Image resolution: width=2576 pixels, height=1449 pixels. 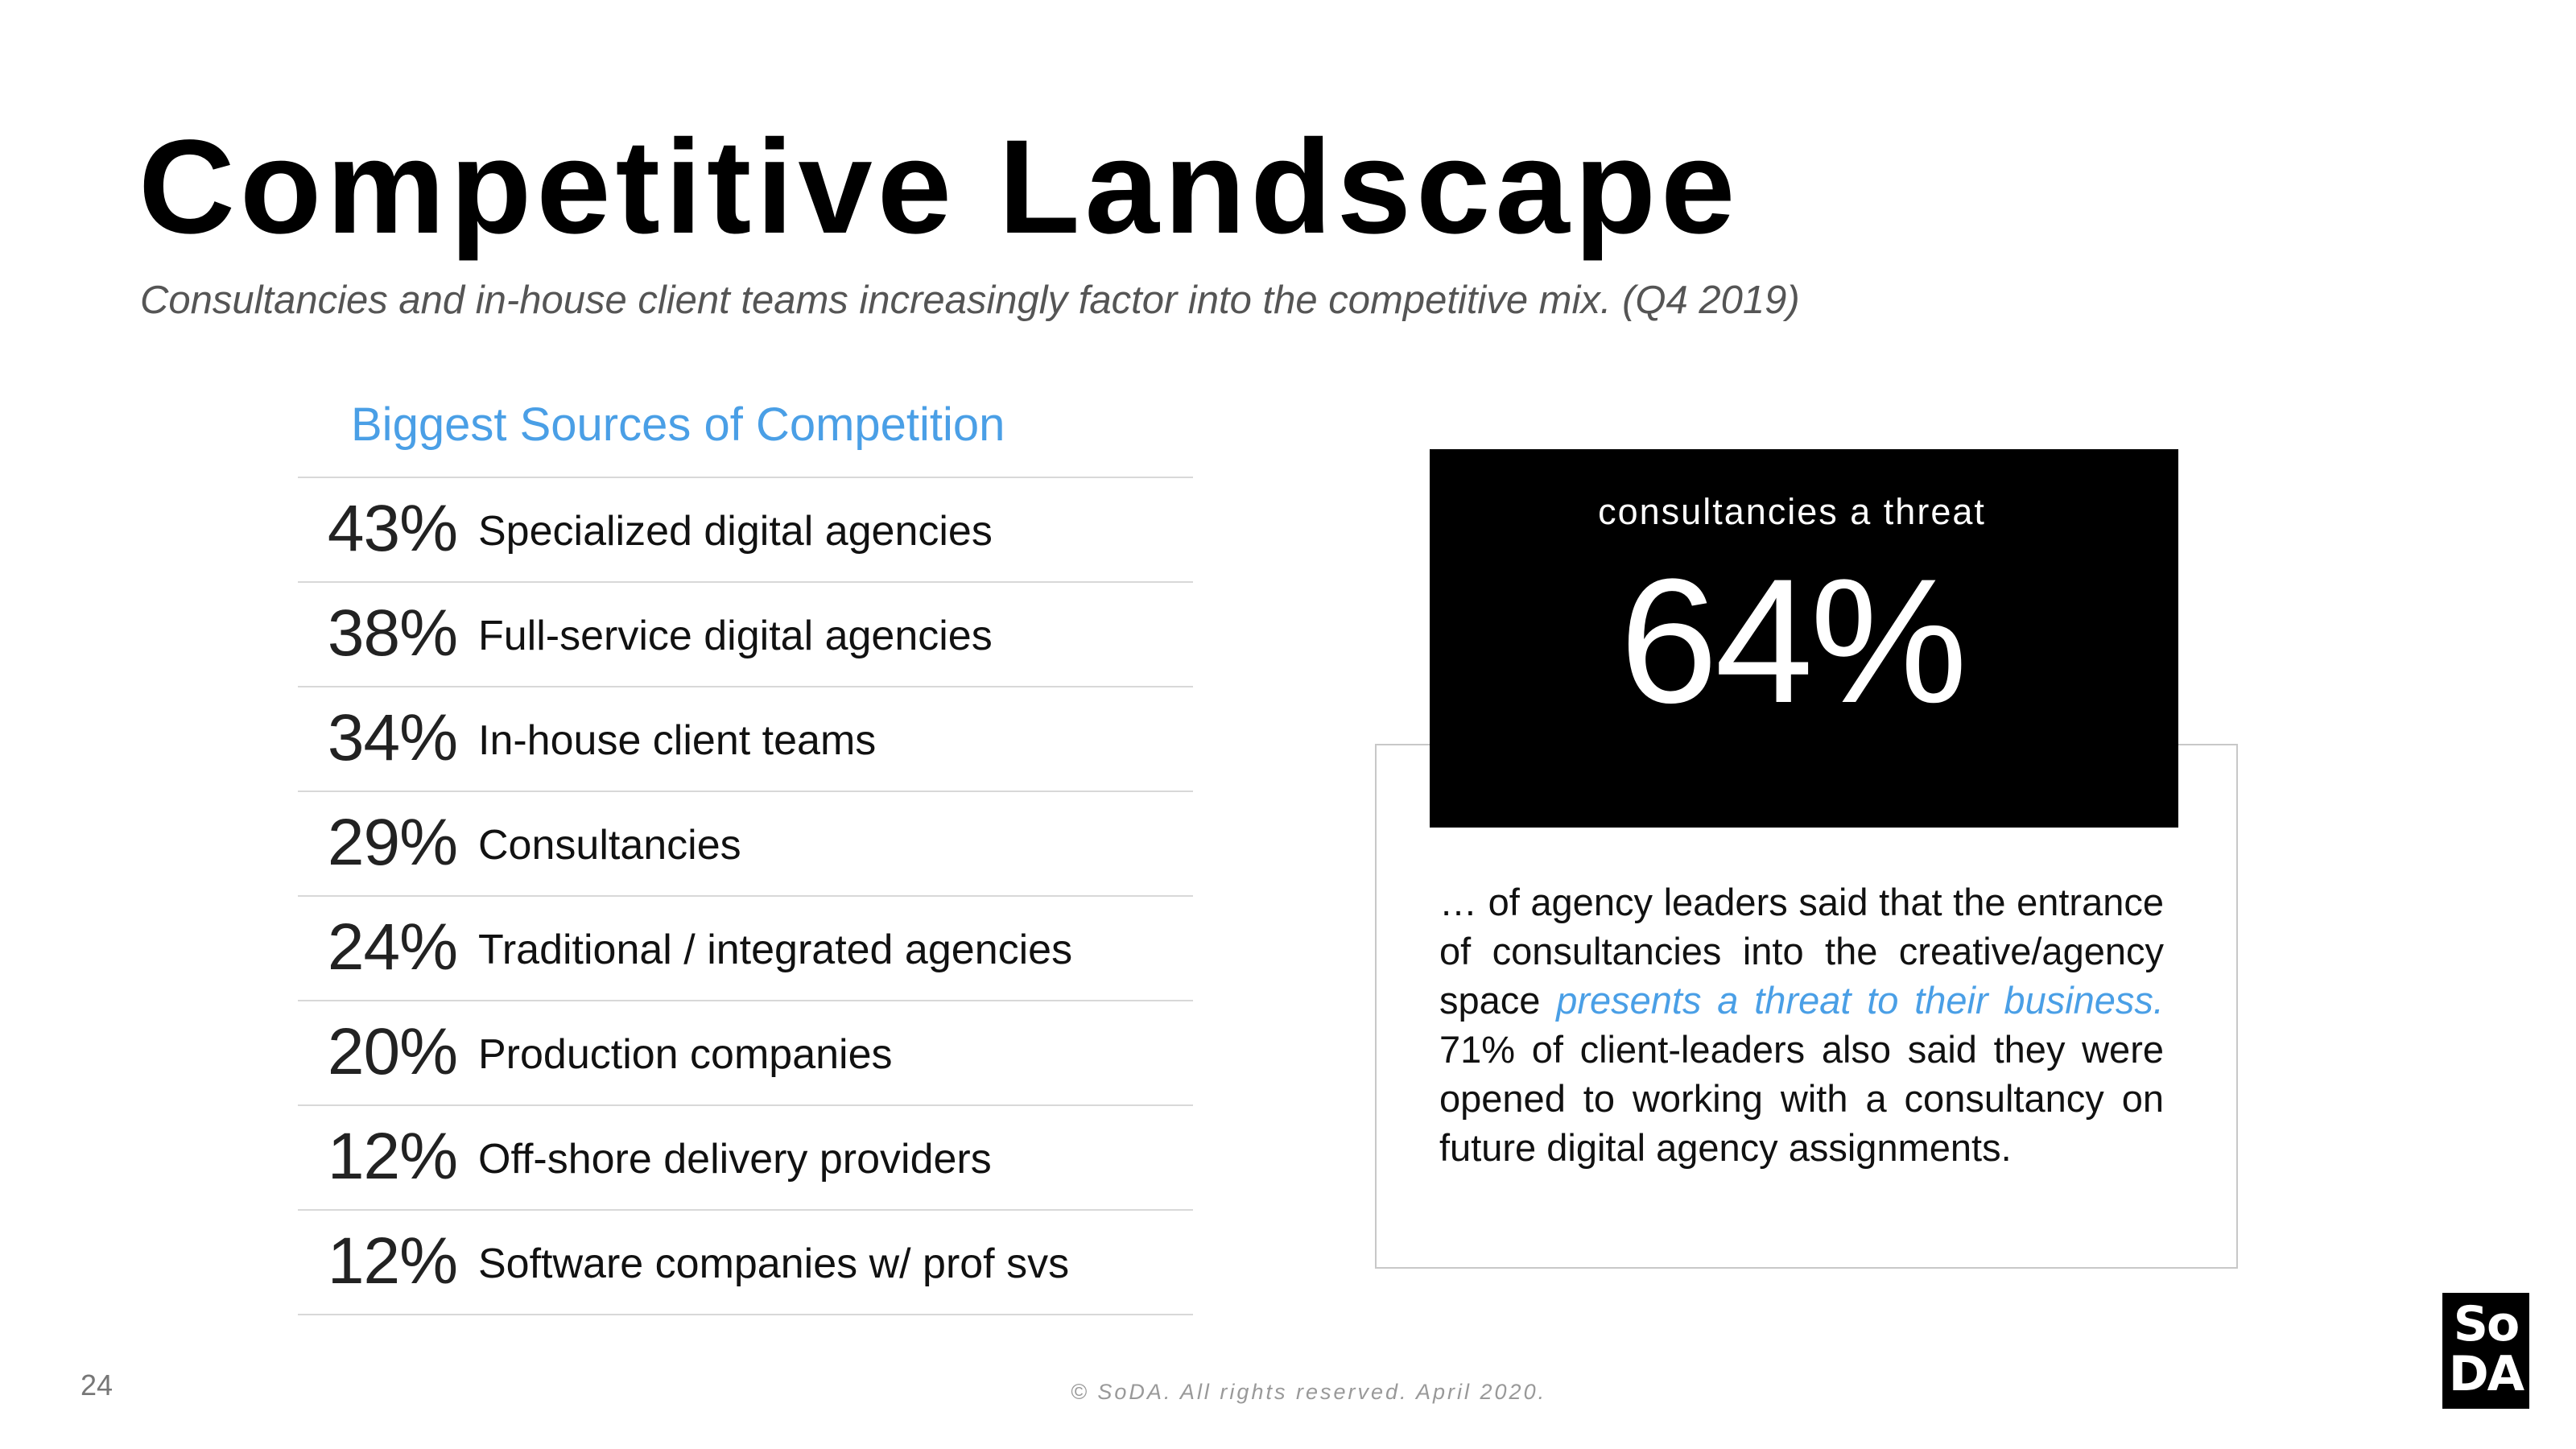 I want to click on item-percentage: 34%, so click(x=392, y=737).